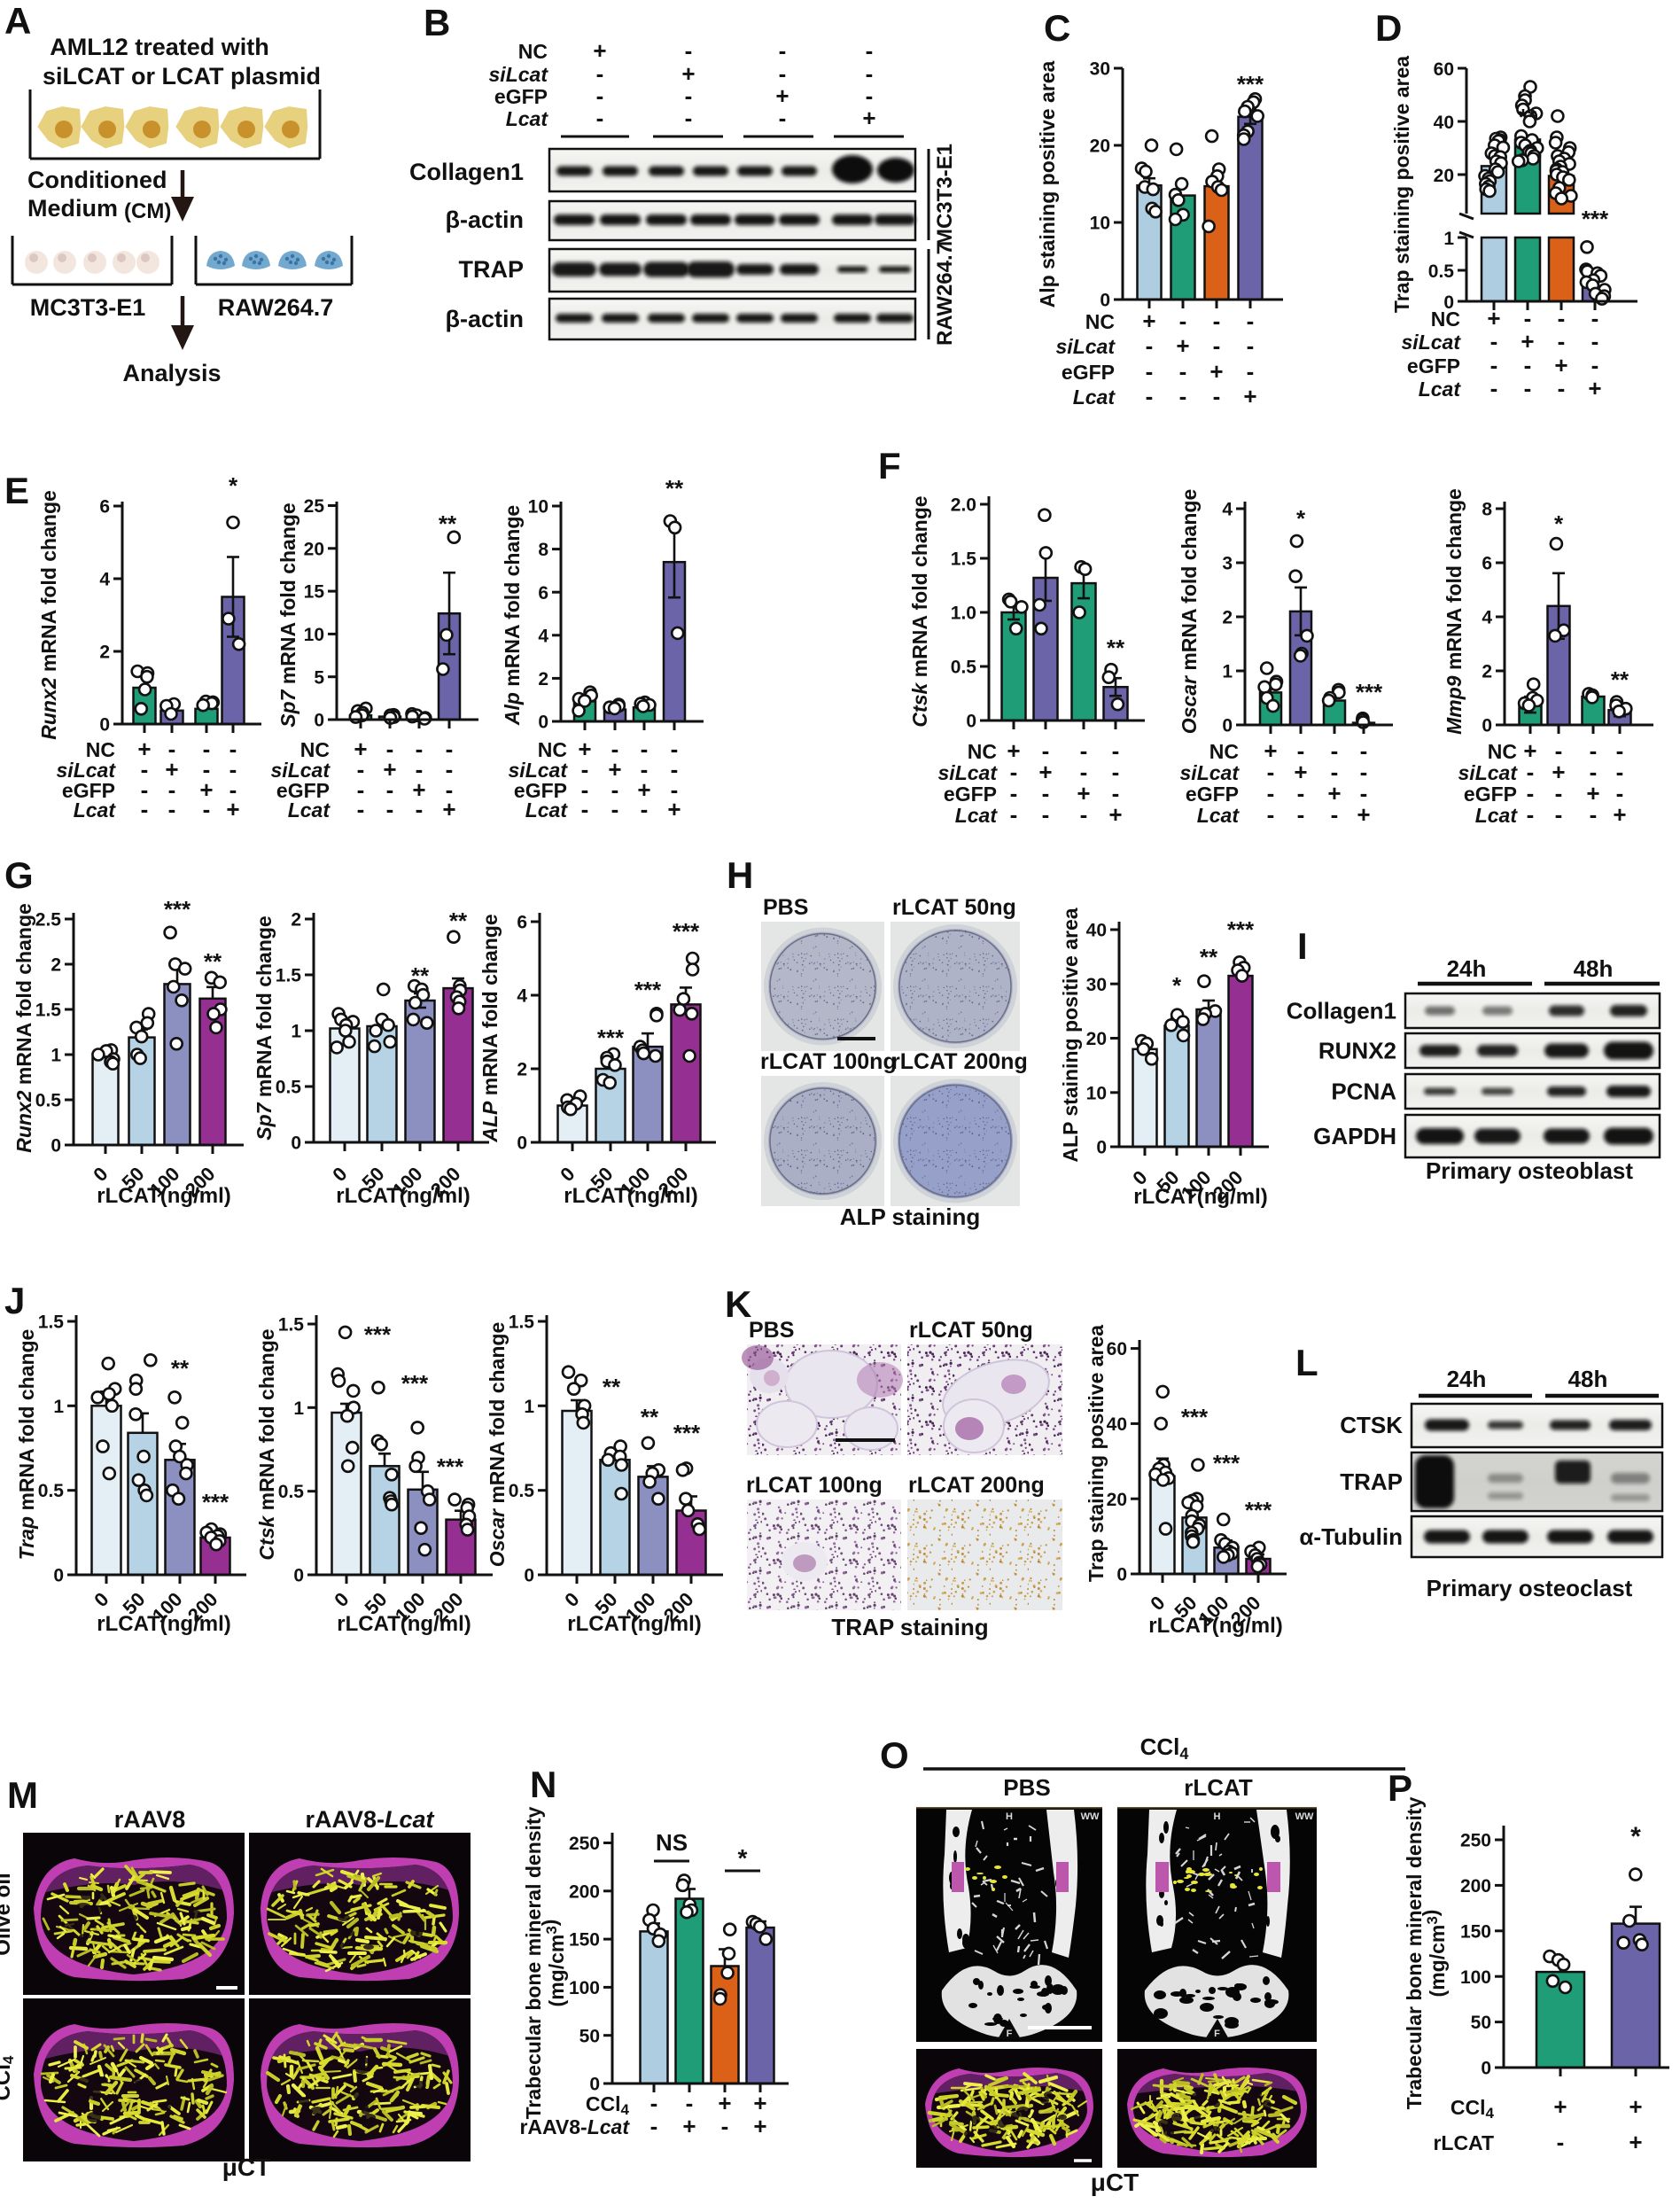  I want to click on svg-text: CCl4, so click(1164, 1748).